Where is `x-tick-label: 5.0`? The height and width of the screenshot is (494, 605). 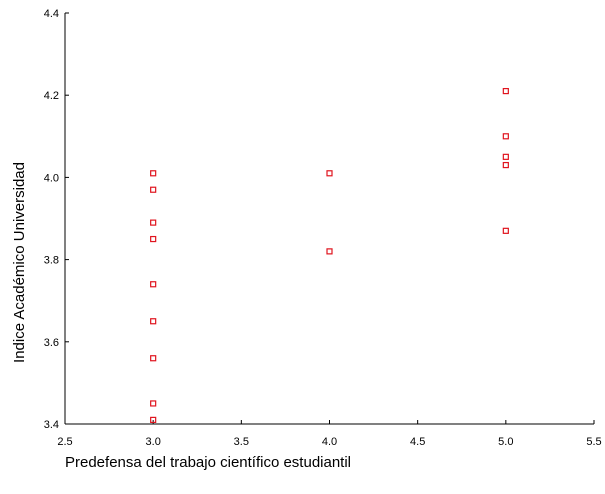
x-tick-label: 5.0 is located at coordinates (505, 442).